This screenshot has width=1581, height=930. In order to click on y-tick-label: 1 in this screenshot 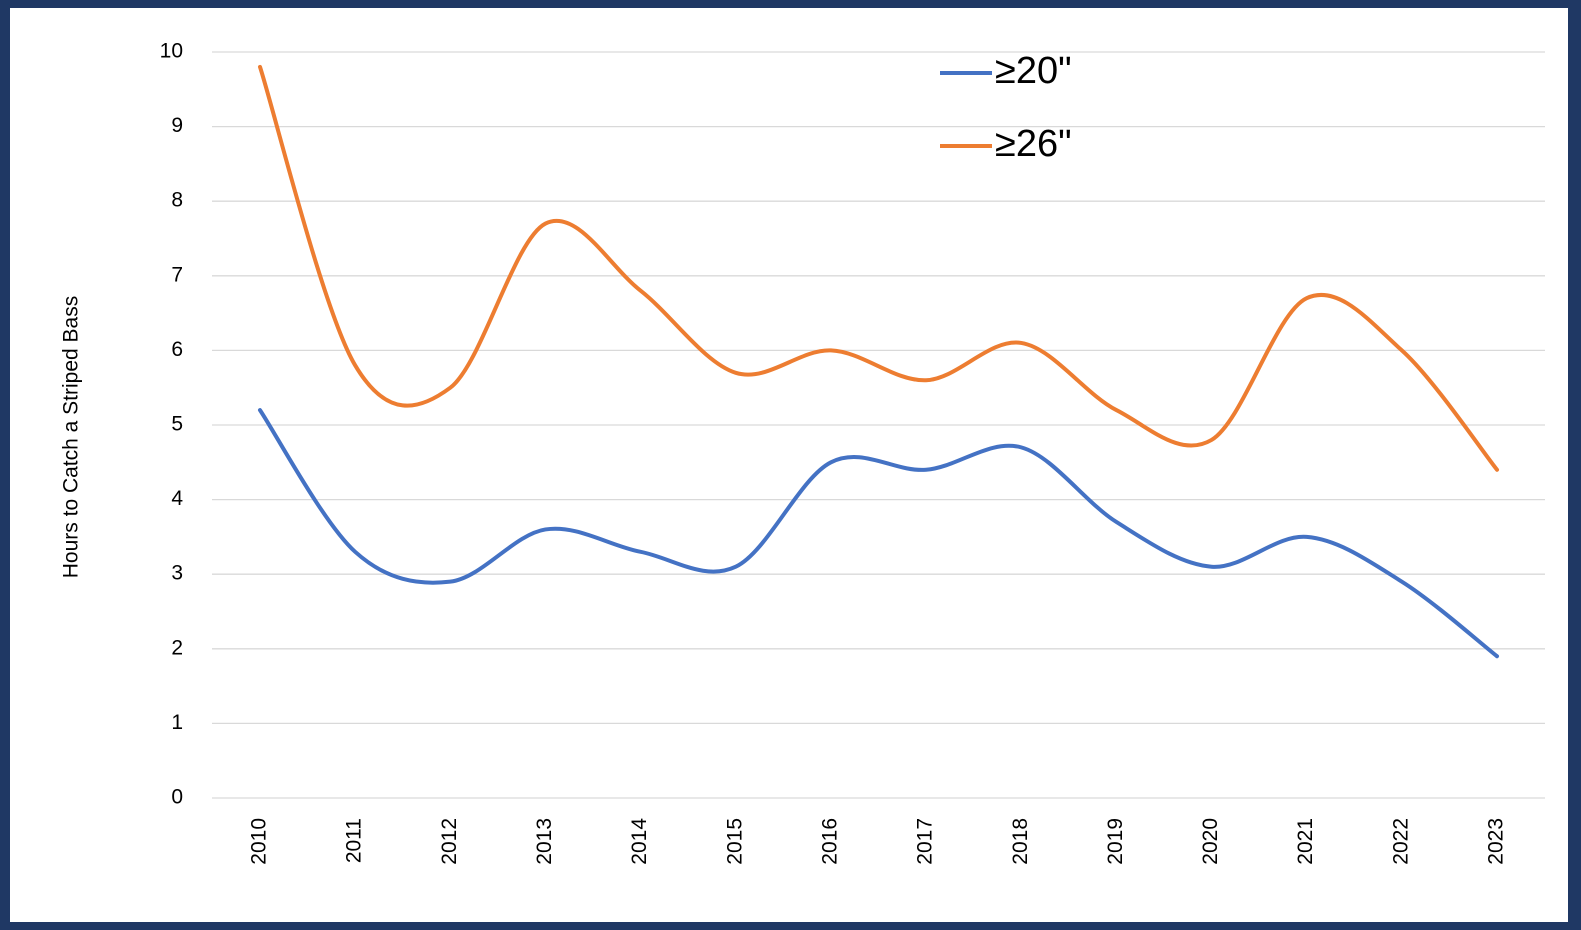, I will do `click(177, 722)`.